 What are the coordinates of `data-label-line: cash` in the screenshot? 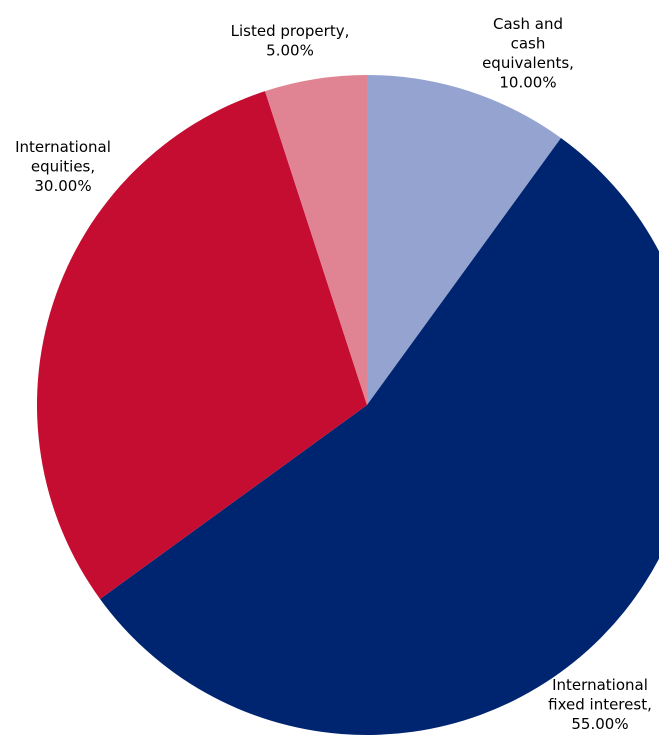 It's located at (528, 44).